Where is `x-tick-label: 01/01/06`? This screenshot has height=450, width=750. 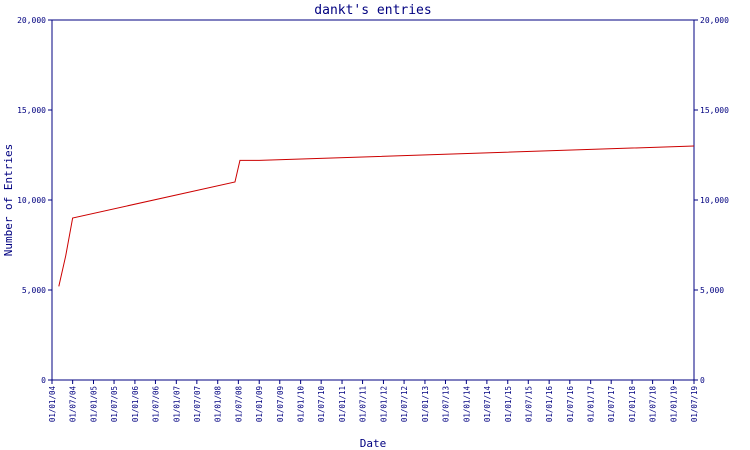
x-tick-label: 01/01/06 is located at coordinates (135, 404).